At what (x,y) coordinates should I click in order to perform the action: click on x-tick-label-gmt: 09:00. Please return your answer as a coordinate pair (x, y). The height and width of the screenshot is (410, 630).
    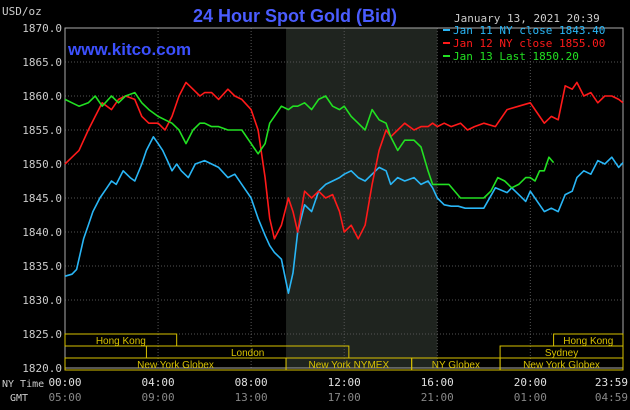
    Looking at the image, I should click on (158, 397).